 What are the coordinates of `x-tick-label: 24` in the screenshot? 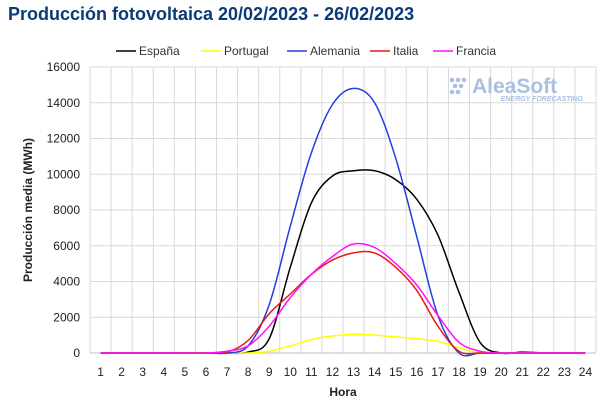 It's located at (586, 372).